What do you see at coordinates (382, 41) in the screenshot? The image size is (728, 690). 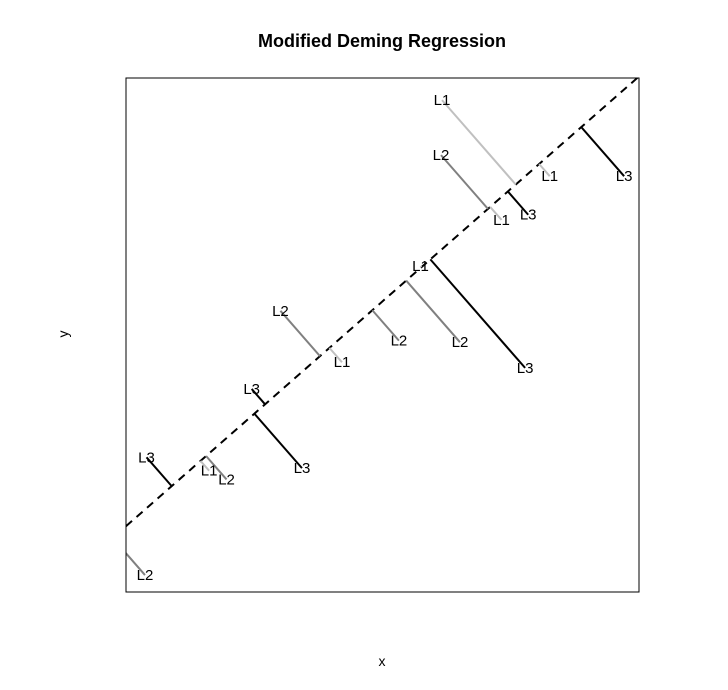 I see `chart-title: Modified Deming Regression` at bounding box center [382, 41].